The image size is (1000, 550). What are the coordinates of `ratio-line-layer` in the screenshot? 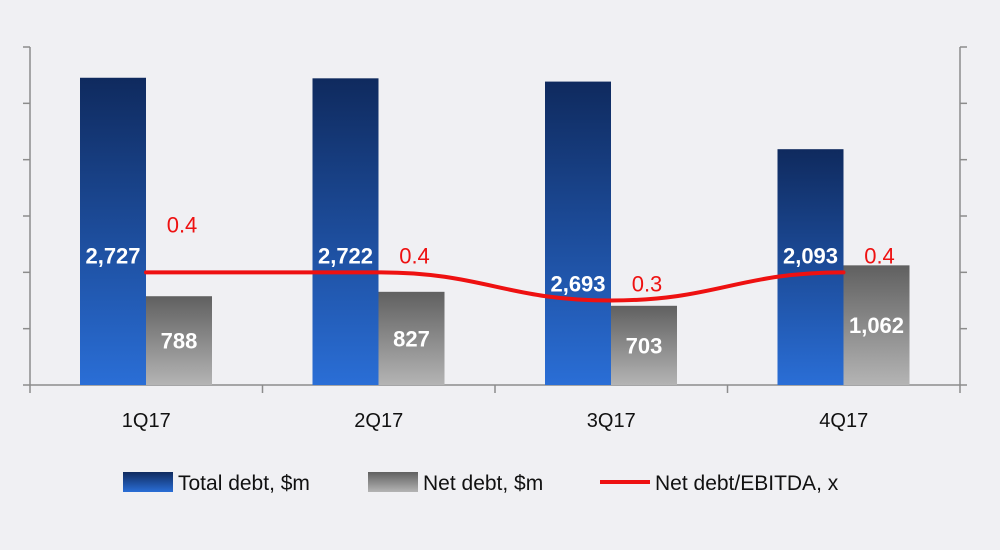 It's located at (495, 286).